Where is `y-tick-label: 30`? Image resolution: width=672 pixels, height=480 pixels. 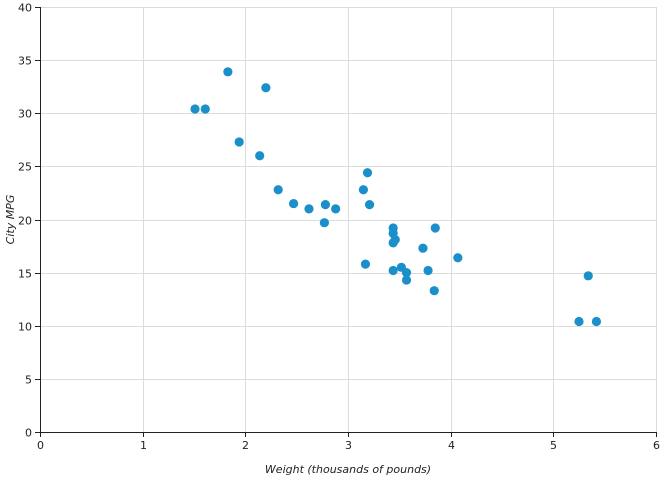 y-tick-label: 30 is located at coordinates (25, 114).